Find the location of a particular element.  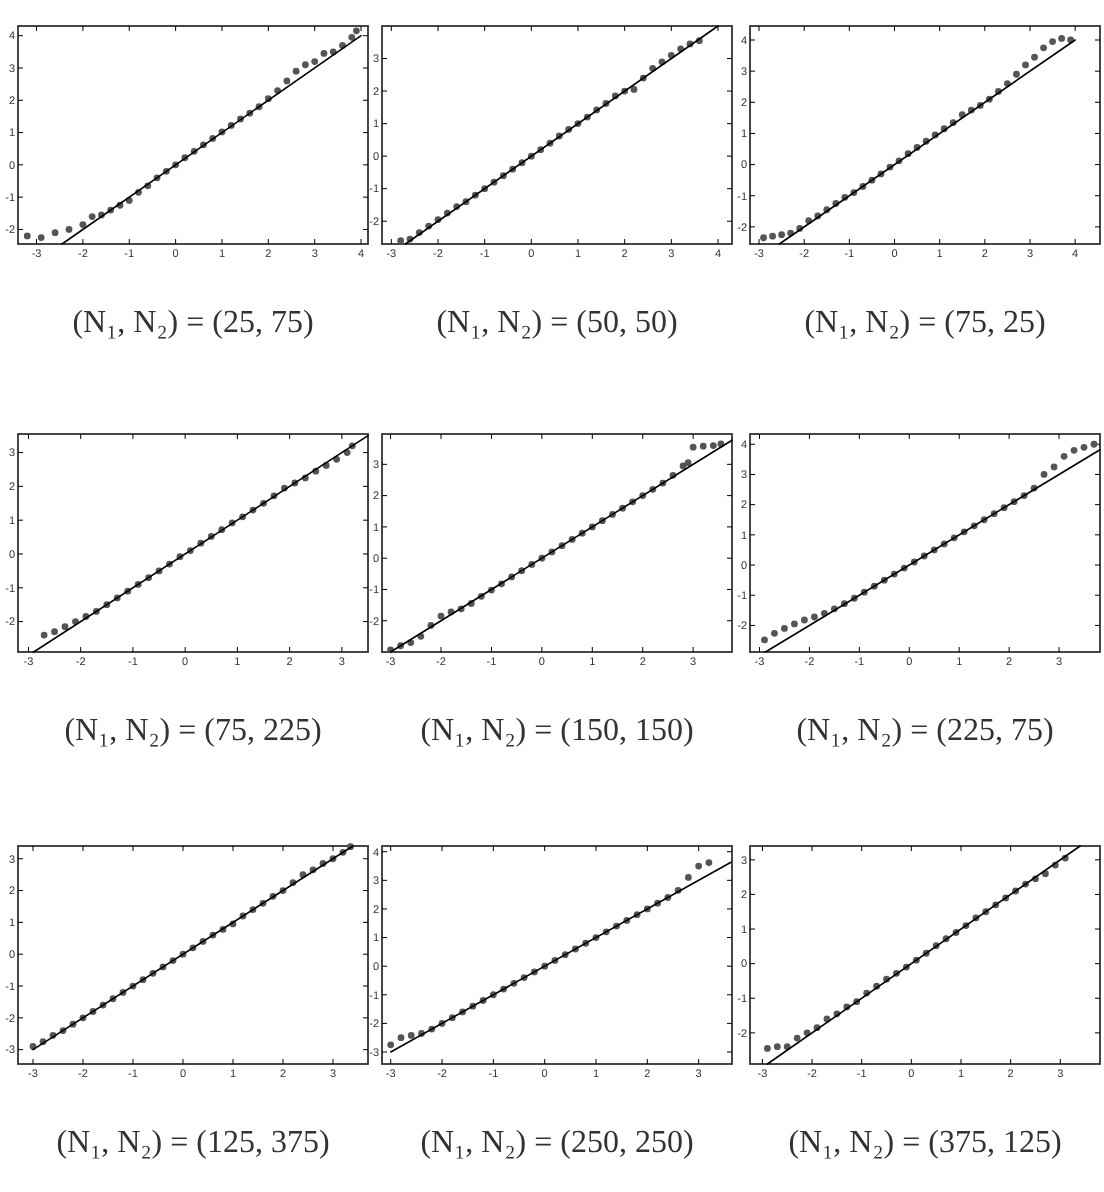

text: (N₁, N₂) = (250, 250) is located at coordinates (557, 1143).